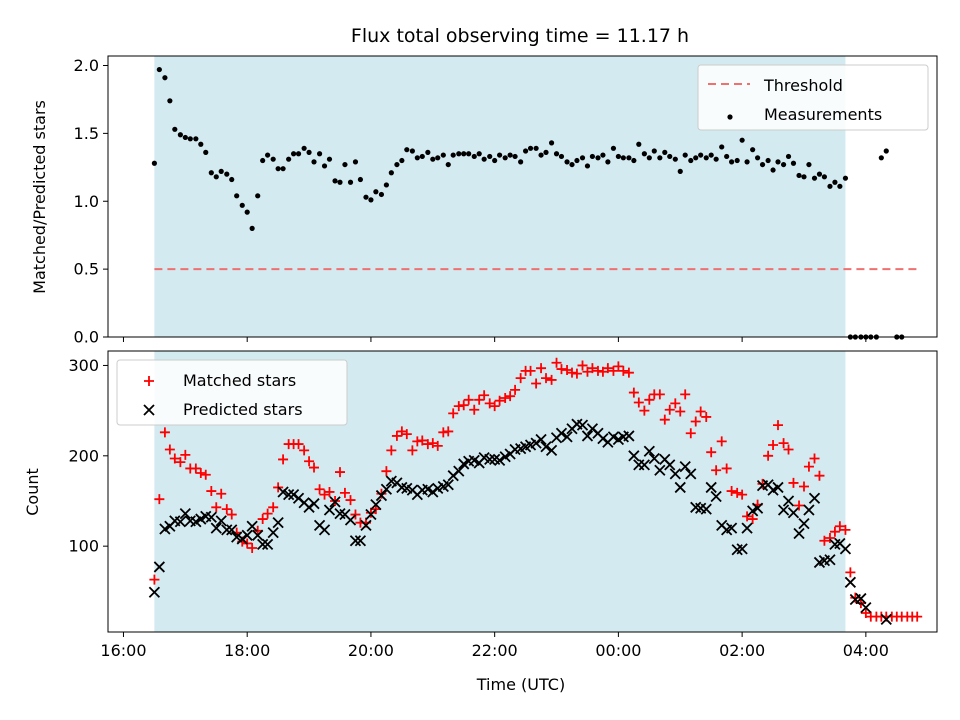  What do you see at coordinates (83, 365) in the screenshot?
I see `bottom-y-tick-label: 300` at bounding box center [83, 365].